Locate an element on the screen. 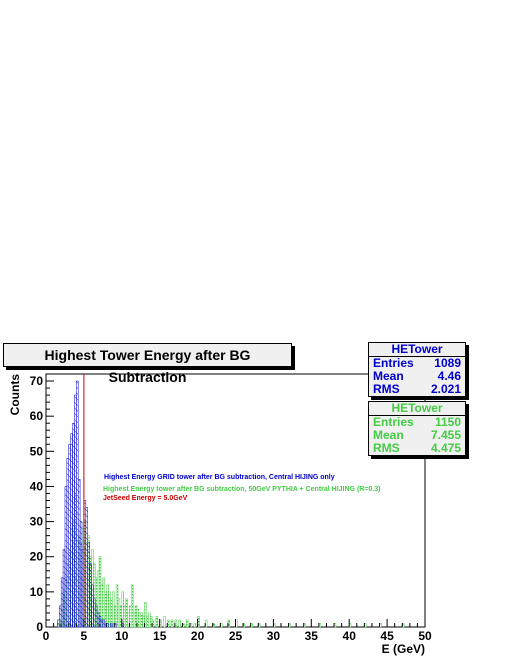  stats-row-mean: Mean 7.455 is located at coordinates (417, 435).